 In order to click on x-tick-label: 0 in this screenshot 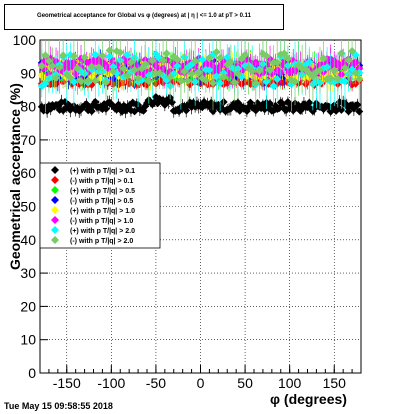, I will do `click(201, 383)`.